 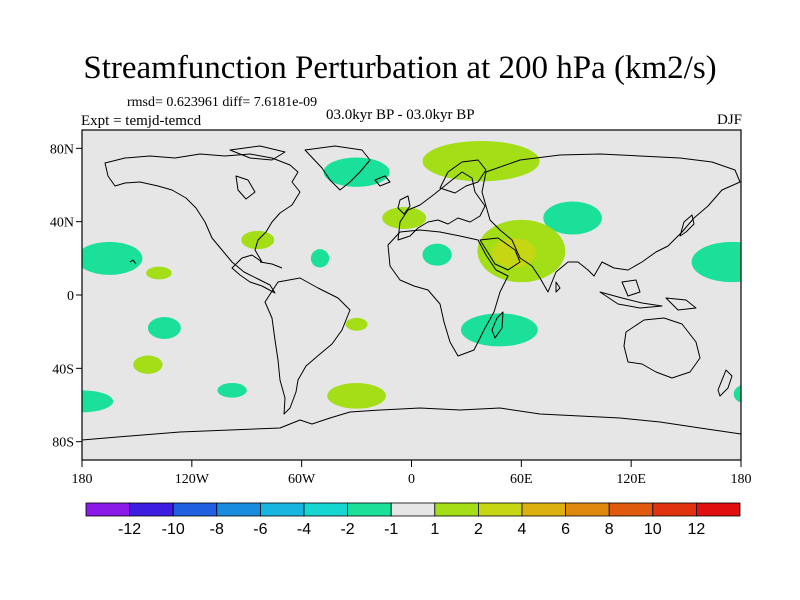 I want to click on colorbar-label: 4, so click(x=522, y=529).